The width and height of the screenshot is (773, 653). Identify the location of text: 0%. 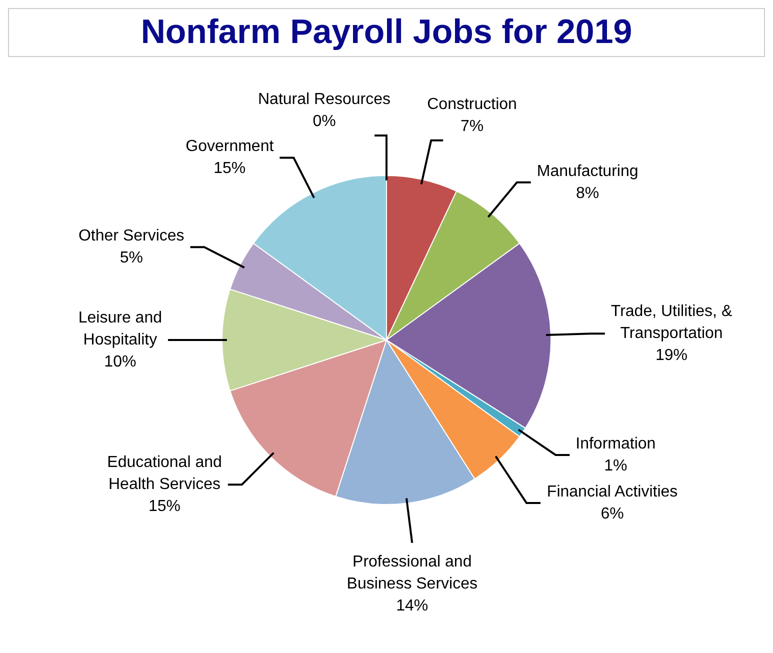
(324, 121).